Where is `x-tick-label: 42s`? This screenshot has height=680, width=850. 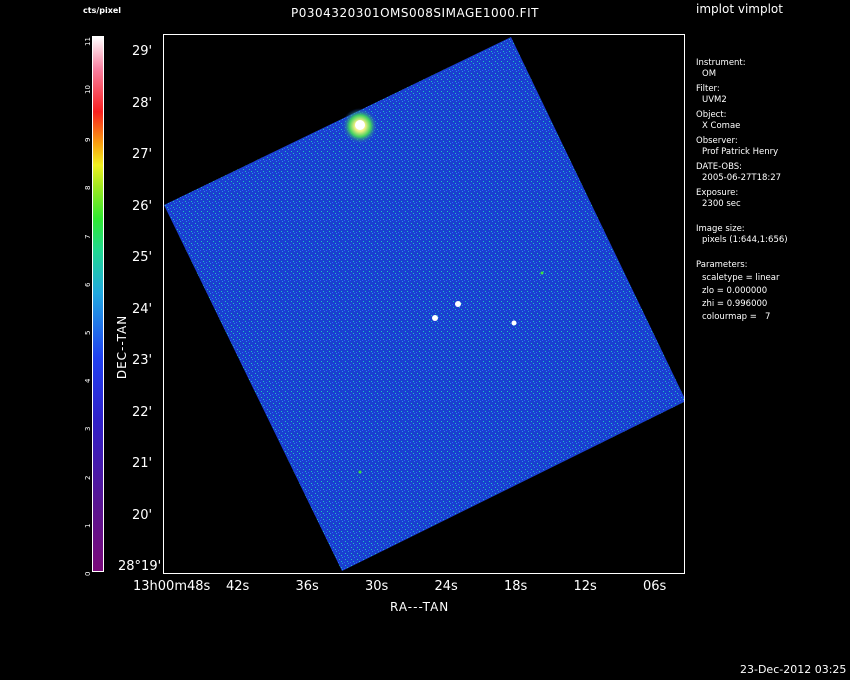
x-tick-label: 42s is located at coordinates (238, 586).